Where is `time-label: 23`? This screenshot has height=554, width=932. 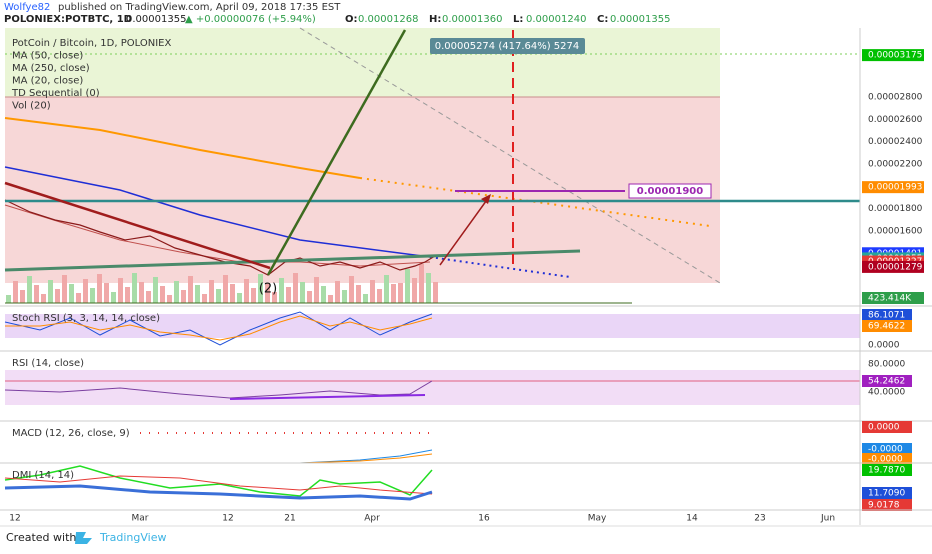
time-label: 23 is located at coordinates (759, 519).